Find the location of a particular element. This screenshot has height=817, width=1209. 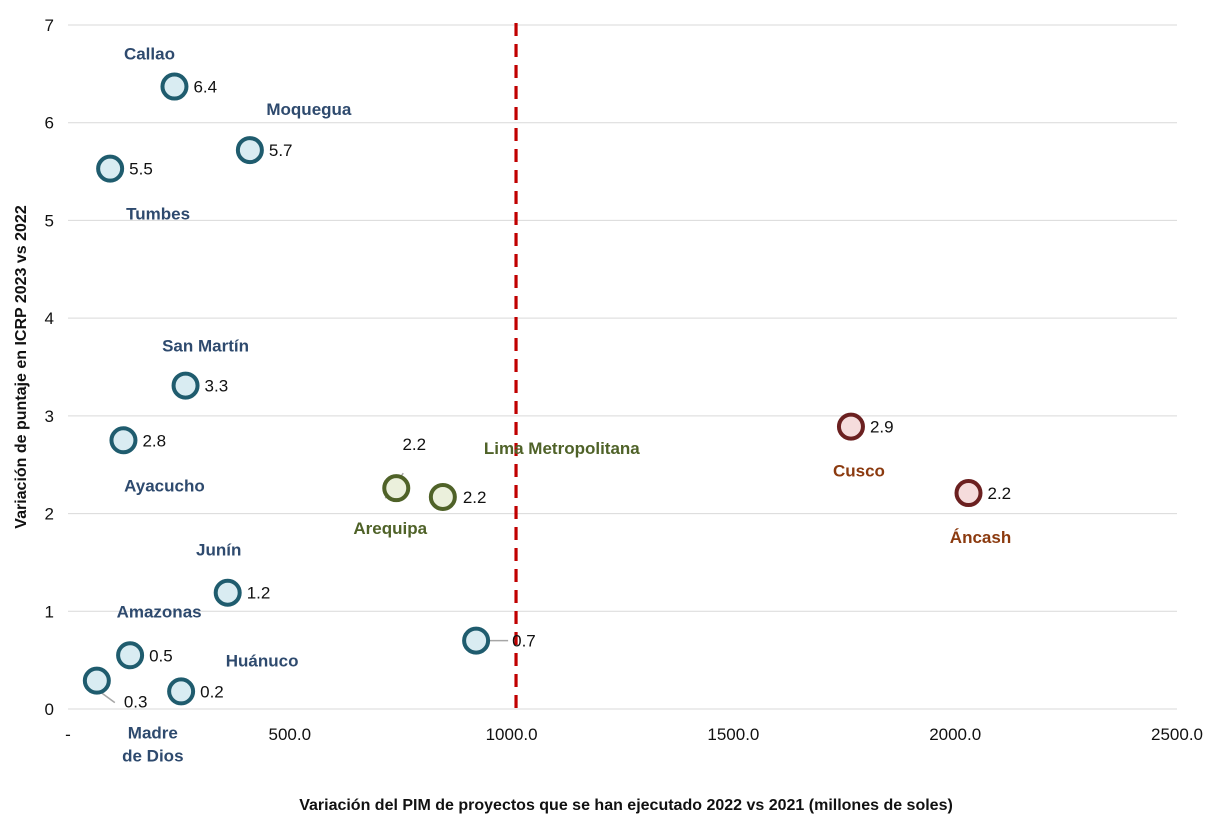

data-value-label: 0.7 is located at coordinates (524, 641).